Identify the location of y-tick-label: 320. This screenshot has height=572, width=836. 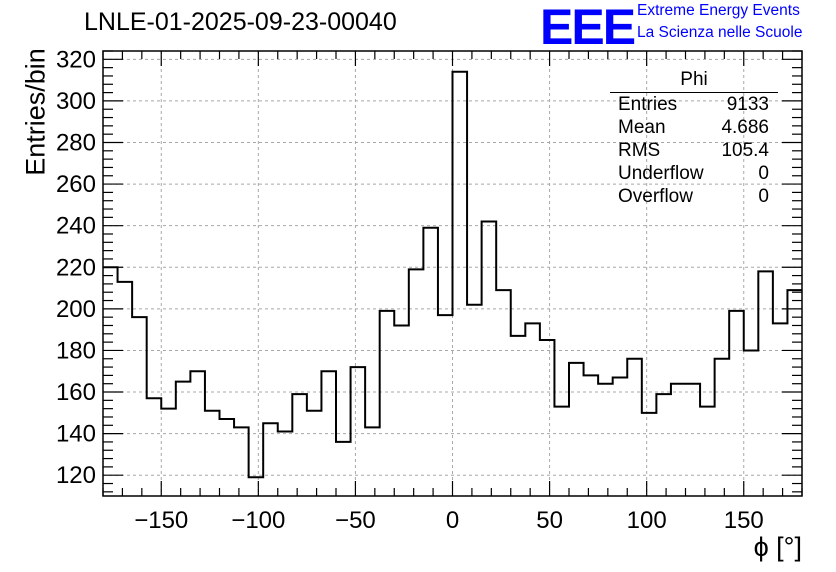
(76, 59).